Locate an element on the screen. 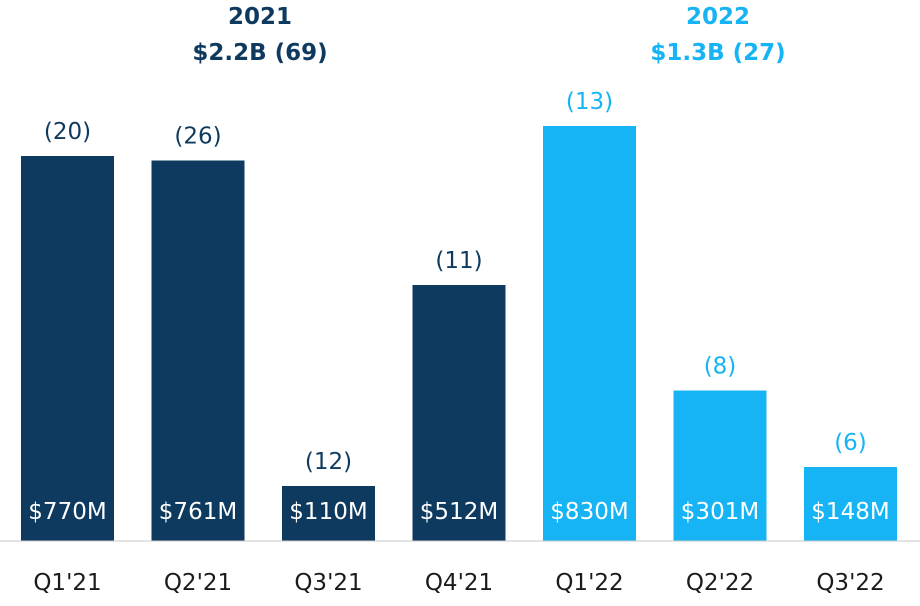  group-year-2021: 2021 is located at coordinates (260, 17).